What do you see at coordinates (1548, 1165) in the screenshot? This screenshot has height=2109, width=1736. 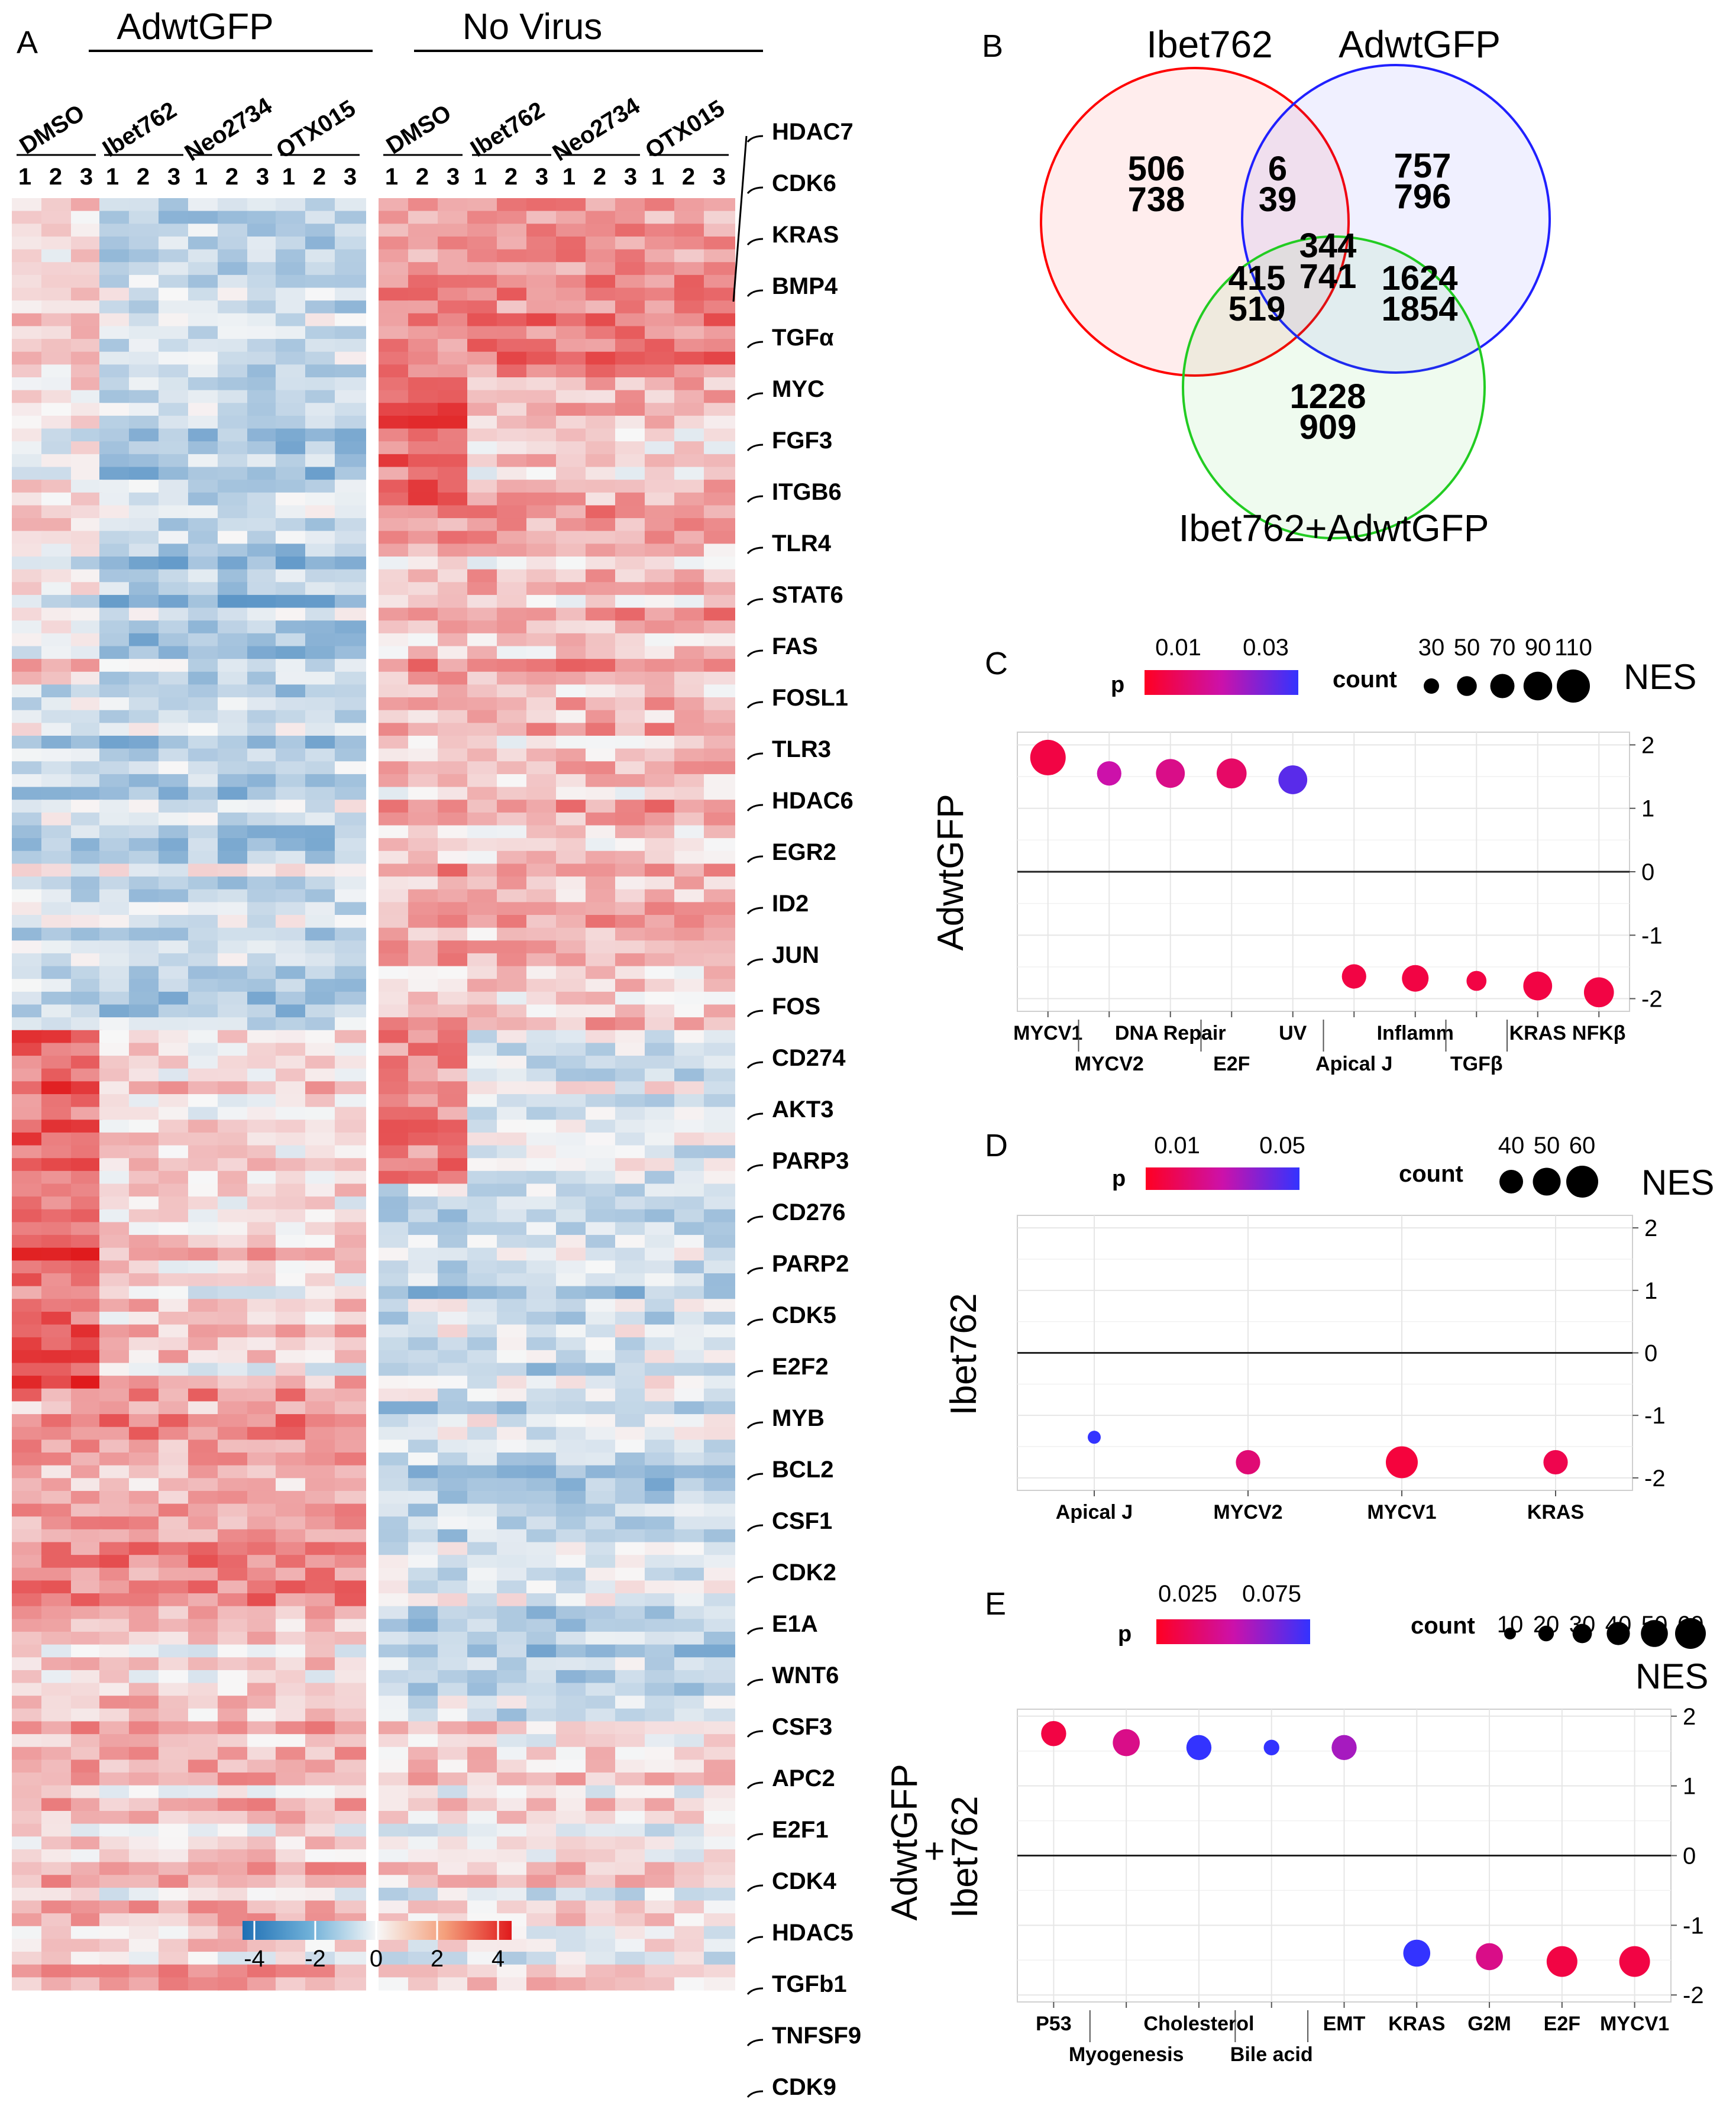 I see `panel-d-count-legend: 40 50 60` at bounding box center [1548, 1165].